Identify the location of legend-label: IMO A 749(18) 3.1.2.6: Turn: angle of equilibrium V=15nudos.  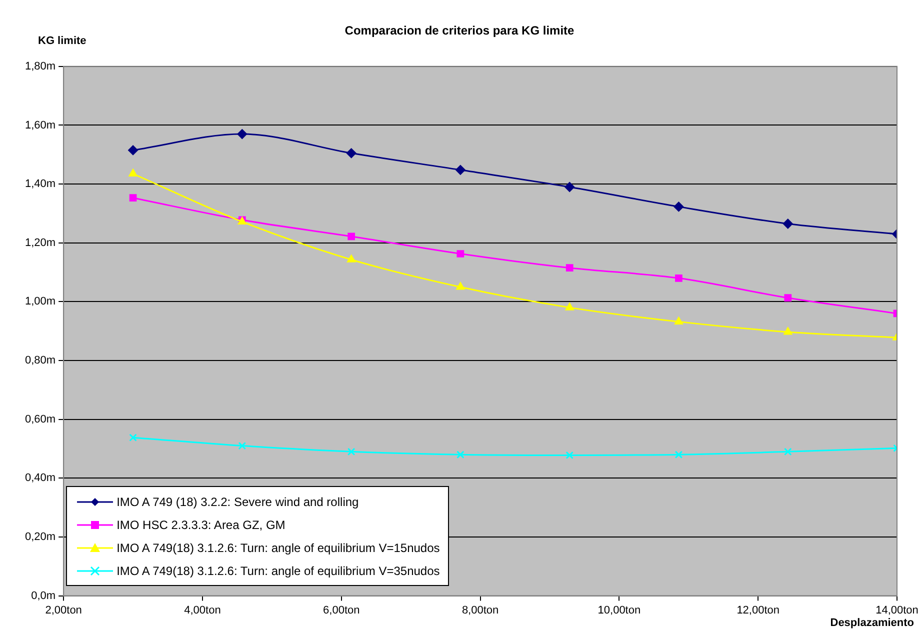
(278, 548).